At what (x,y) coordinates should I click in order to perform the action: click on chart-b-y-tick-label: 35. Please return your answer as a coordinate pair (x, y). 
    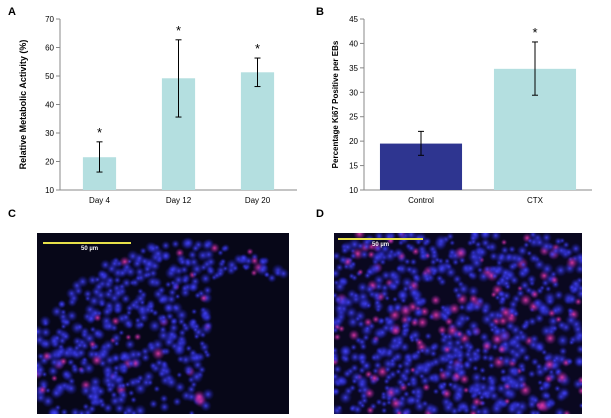
    Looking at the image, I should click on (353, 68).